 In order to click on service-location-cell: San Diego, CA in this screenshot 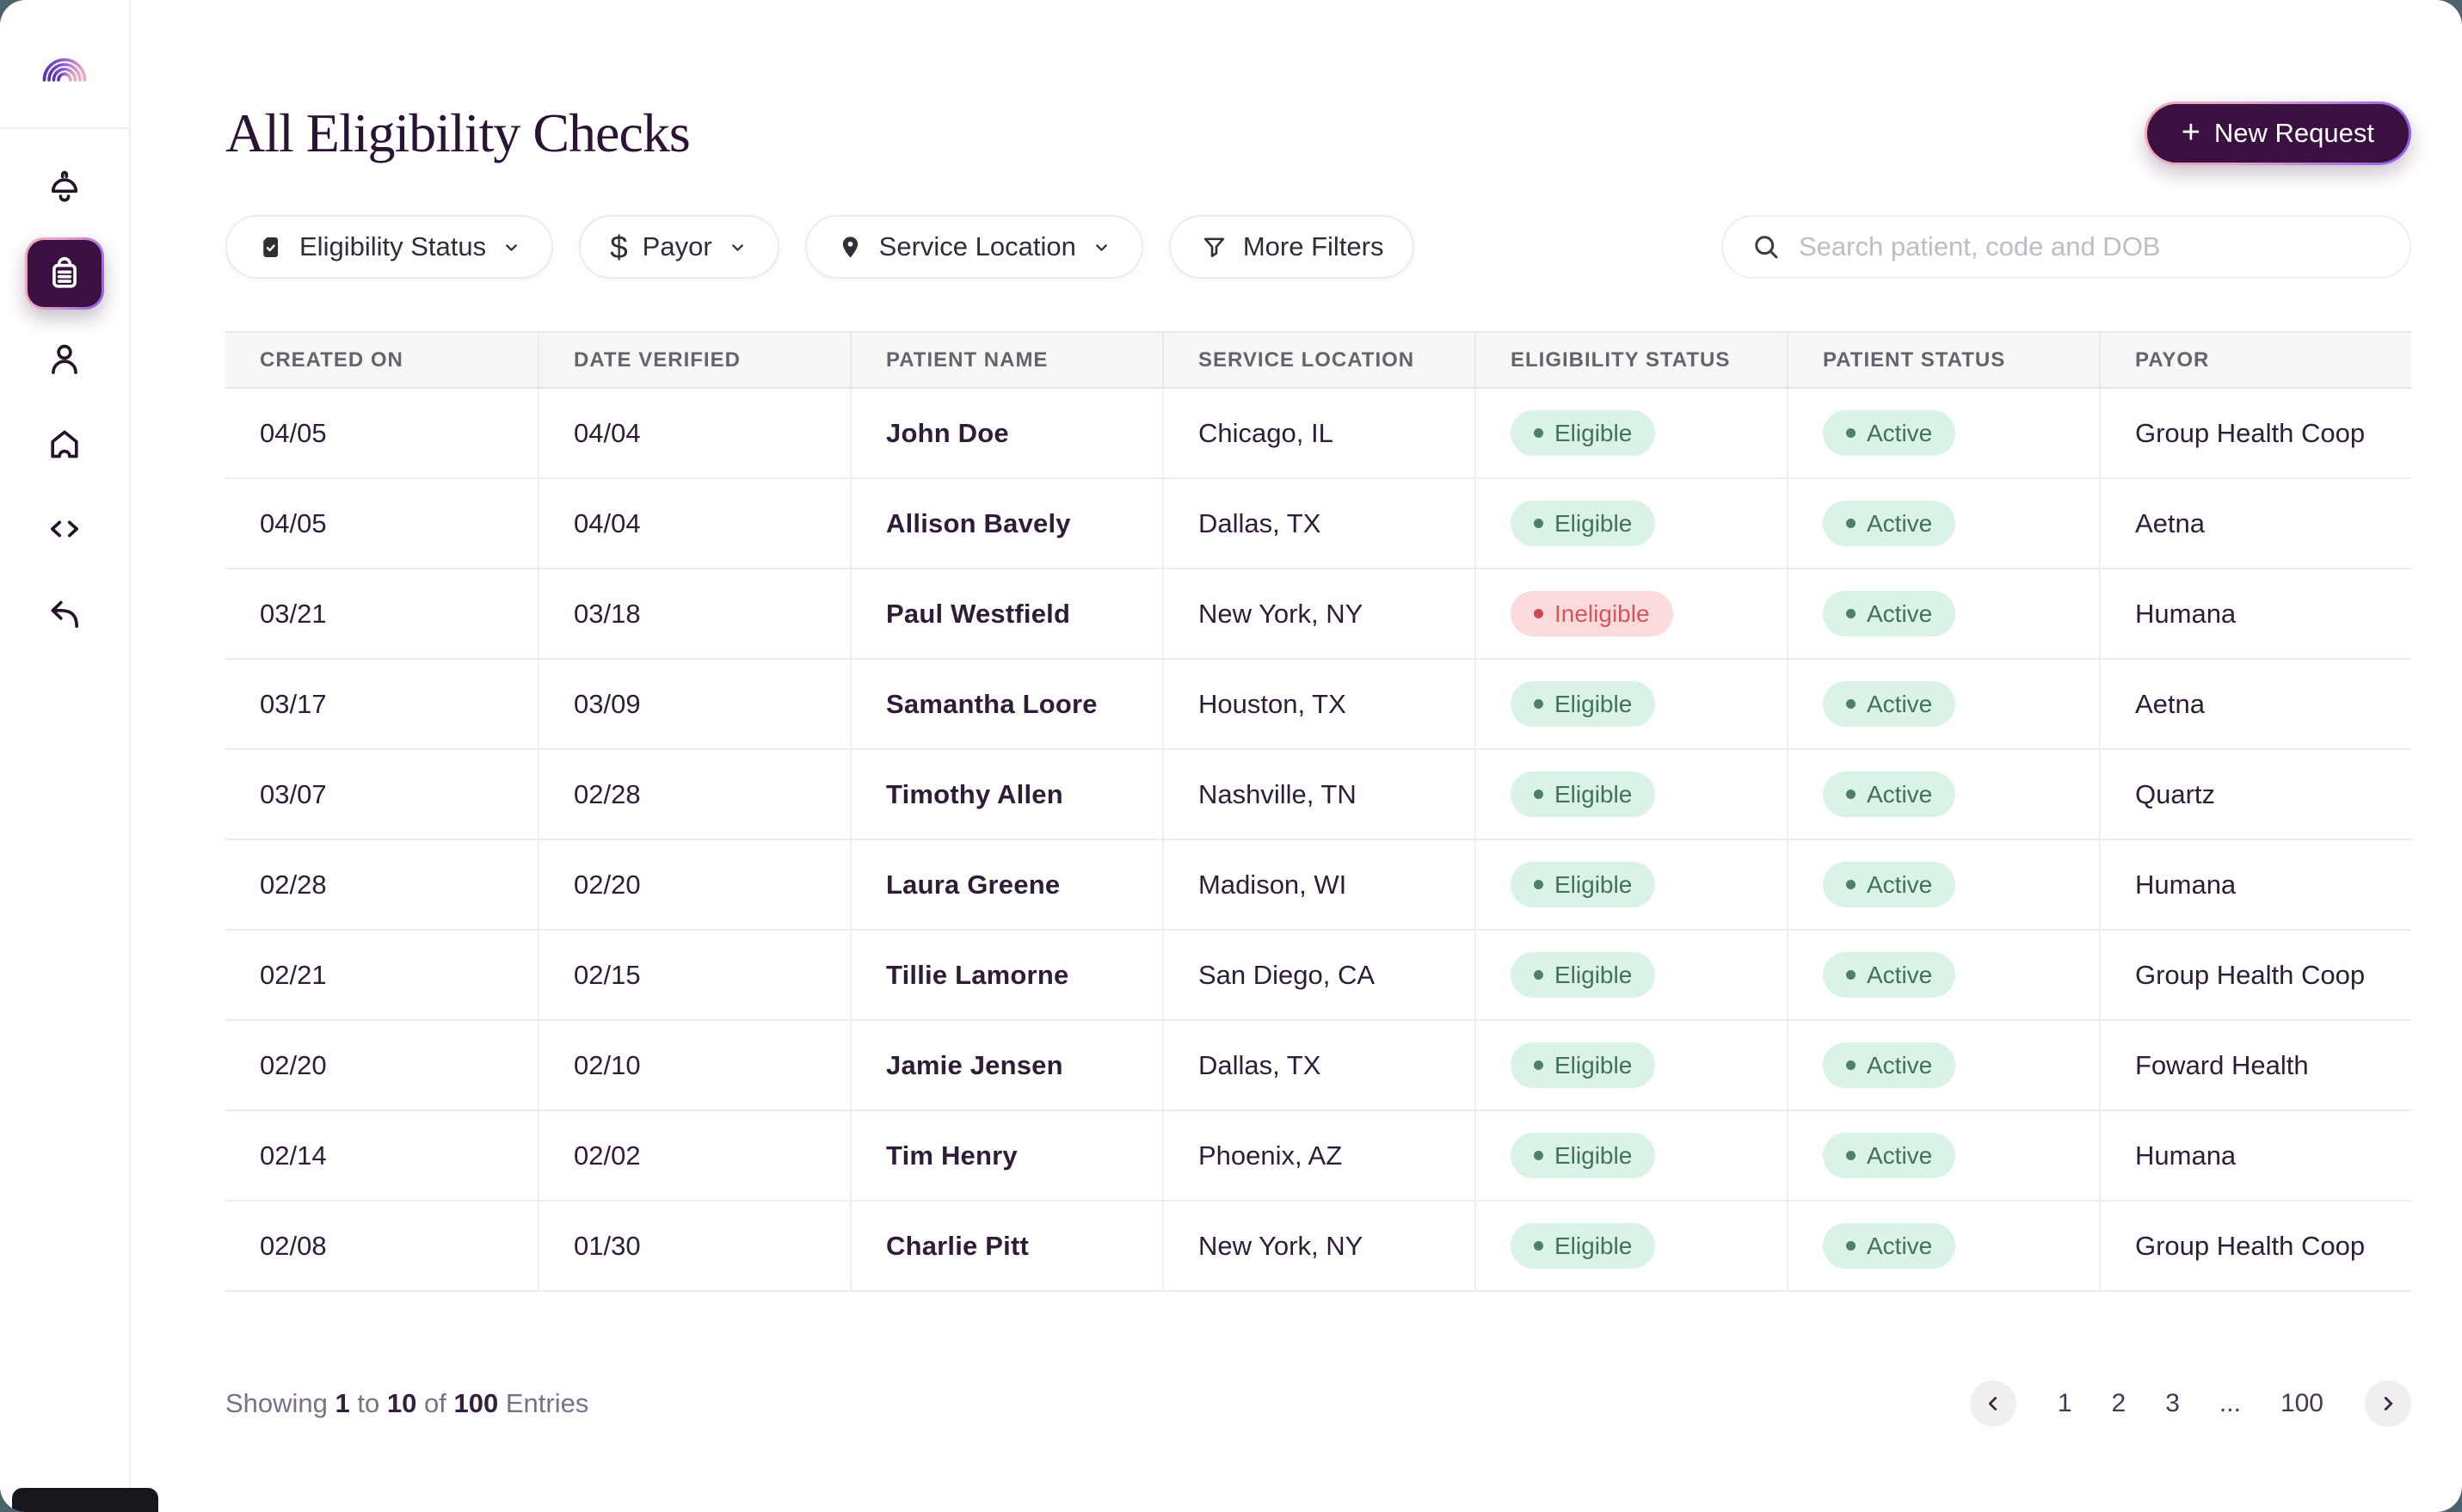, I will do `click(1318, 975)`.